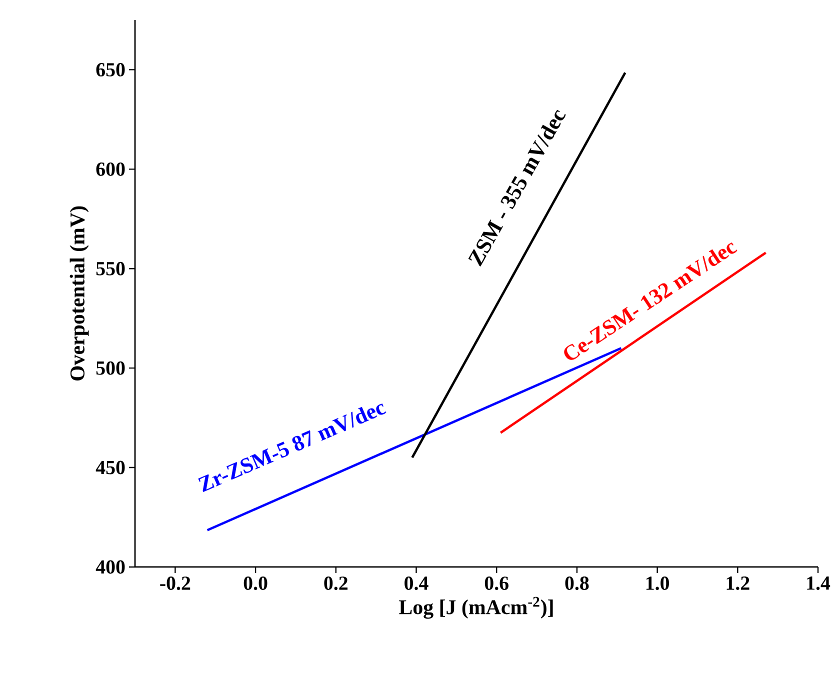  Describe the element at coordinates (496, 583) in the screenshot. I see `x-tick-label: 0.6` at that location.